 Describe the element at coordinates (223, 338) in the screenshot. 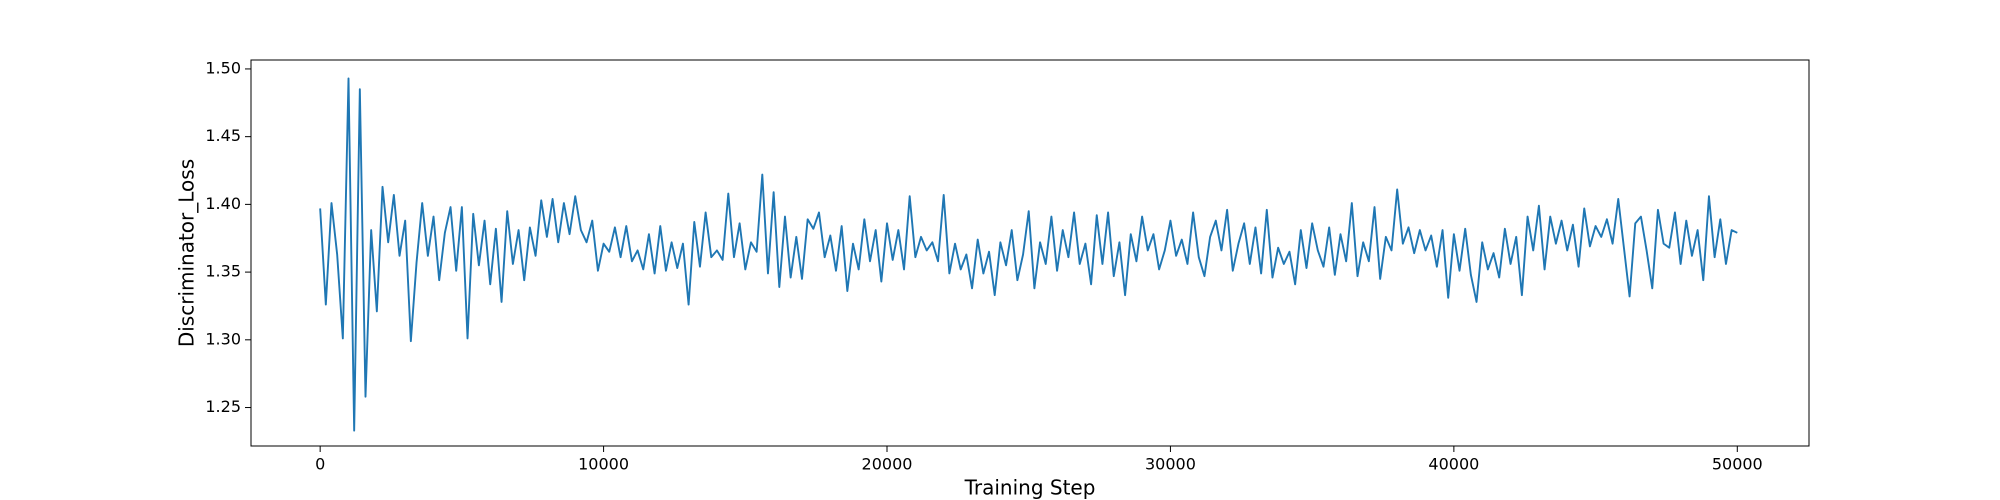

I see `y-tick-label: 1.30` at that location.